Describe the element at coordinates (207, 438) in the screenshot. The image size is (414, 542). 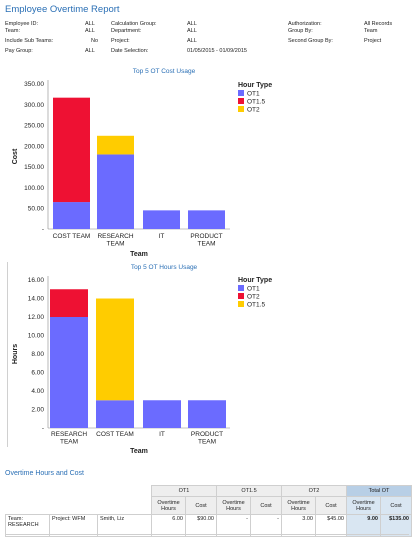
I see `x-tick-label: PRODUCT TEAM` at that location.